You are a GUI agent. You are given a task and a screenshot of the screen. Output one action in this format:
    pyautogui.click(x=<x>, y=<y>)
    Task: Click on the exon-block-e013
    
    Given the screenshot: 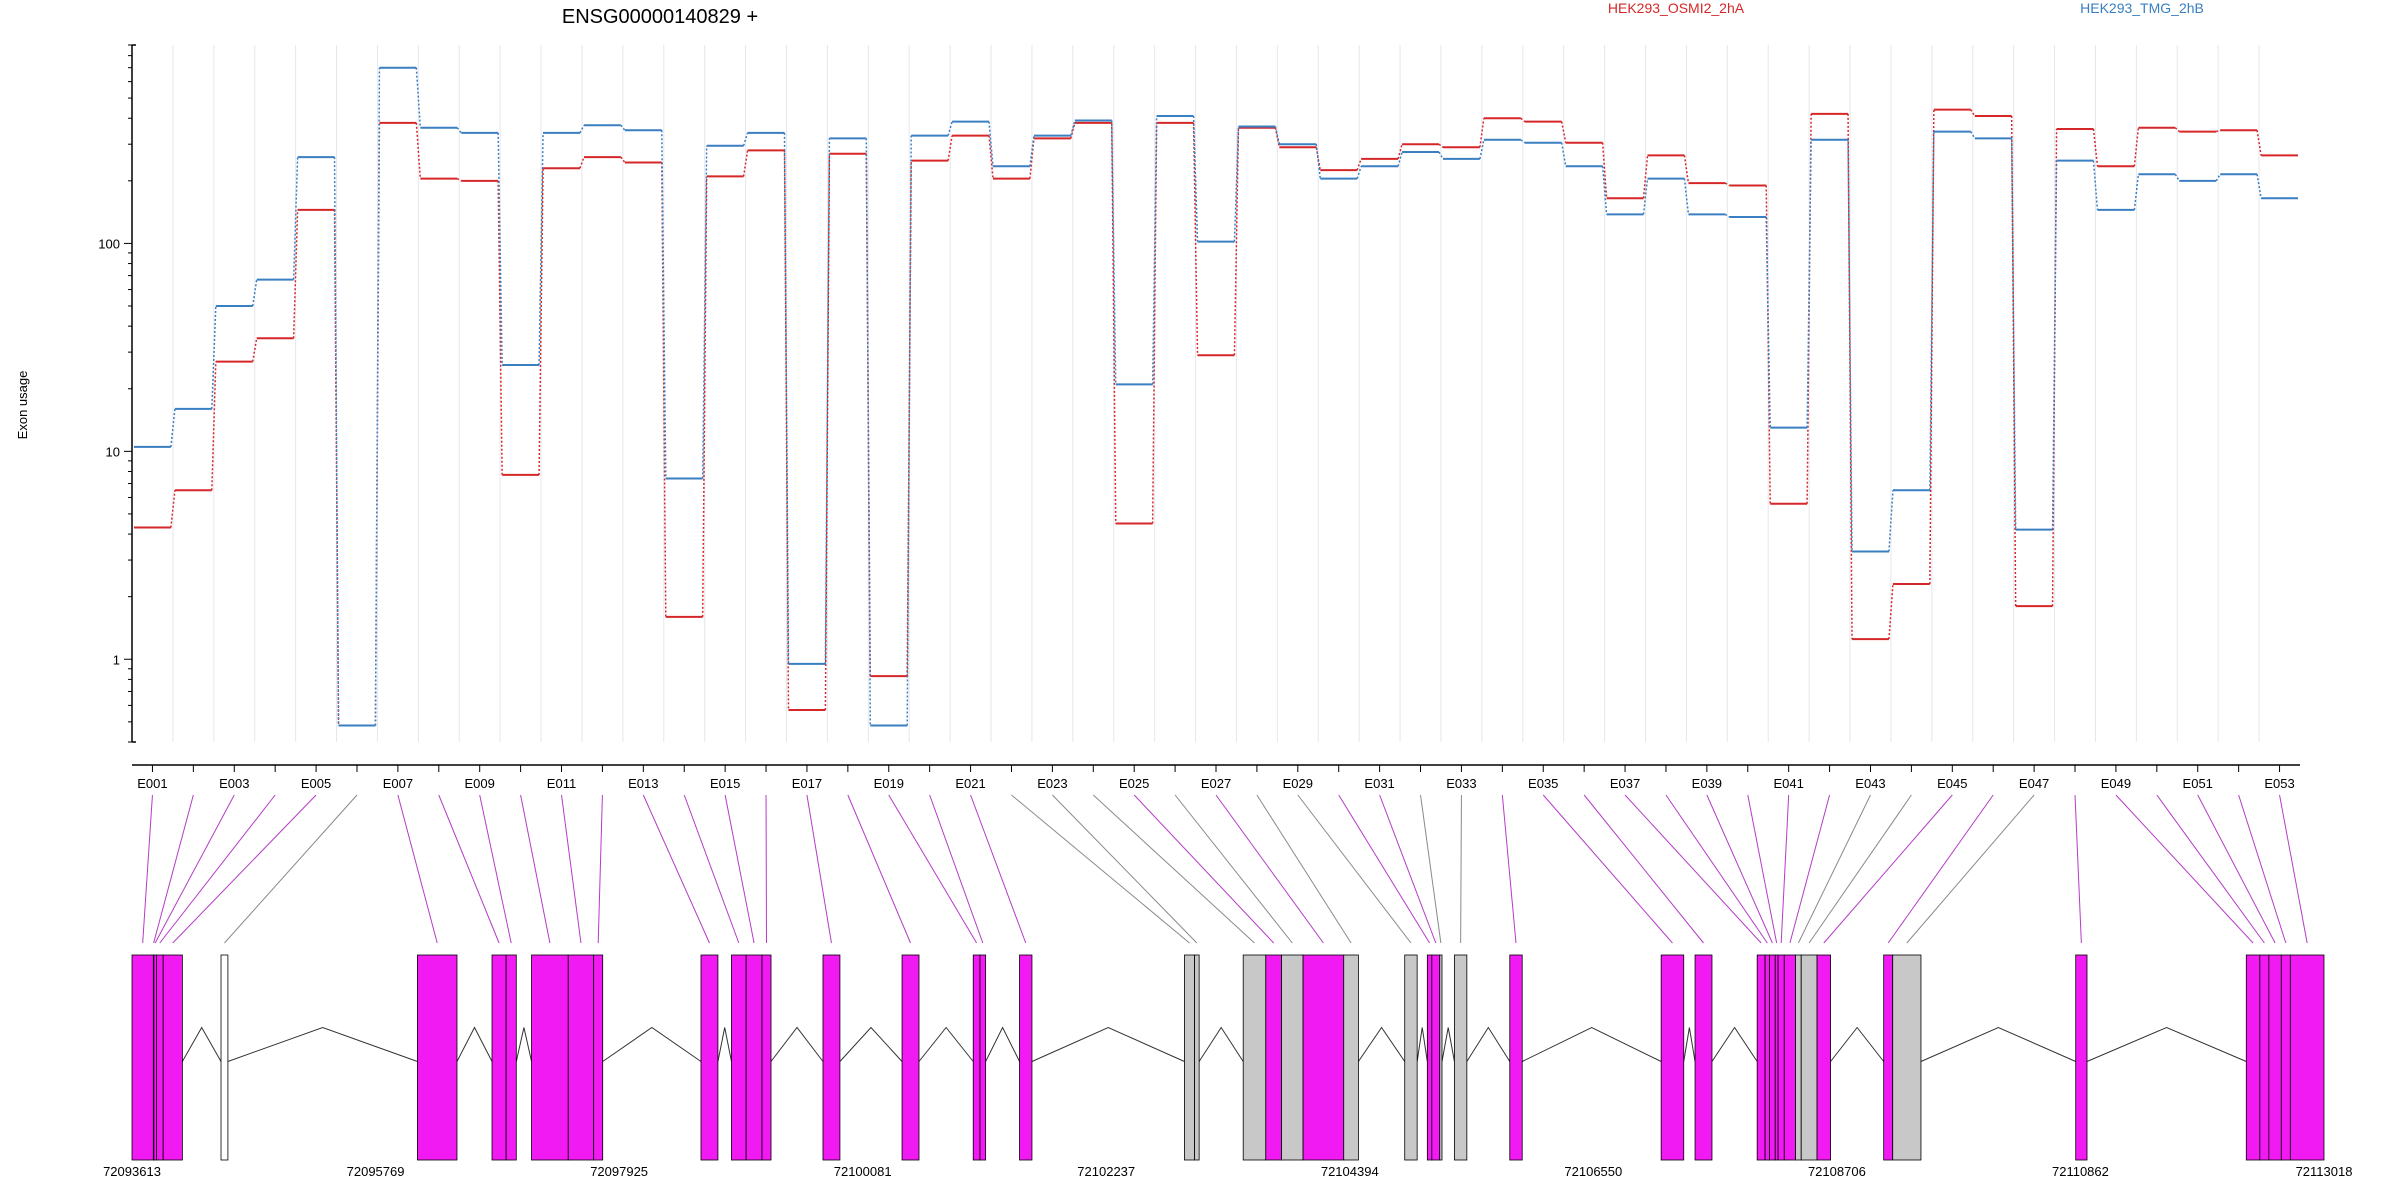 What is the action you would take?
    pyautogui.click(x=709, y=1057)
    